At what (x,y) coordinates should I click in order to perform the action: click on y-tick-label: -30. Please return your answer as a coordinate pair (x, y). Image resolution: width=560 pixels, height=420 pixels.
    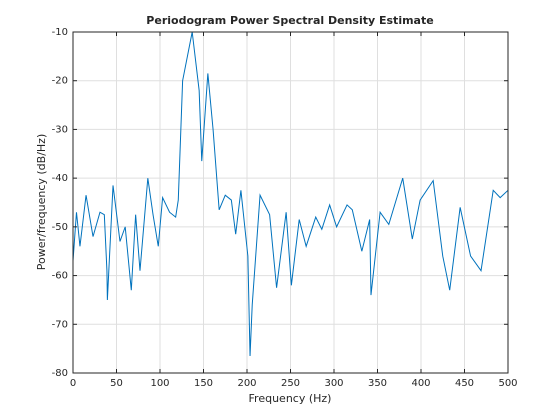
    Looking at the image, I should click on (60, 129).